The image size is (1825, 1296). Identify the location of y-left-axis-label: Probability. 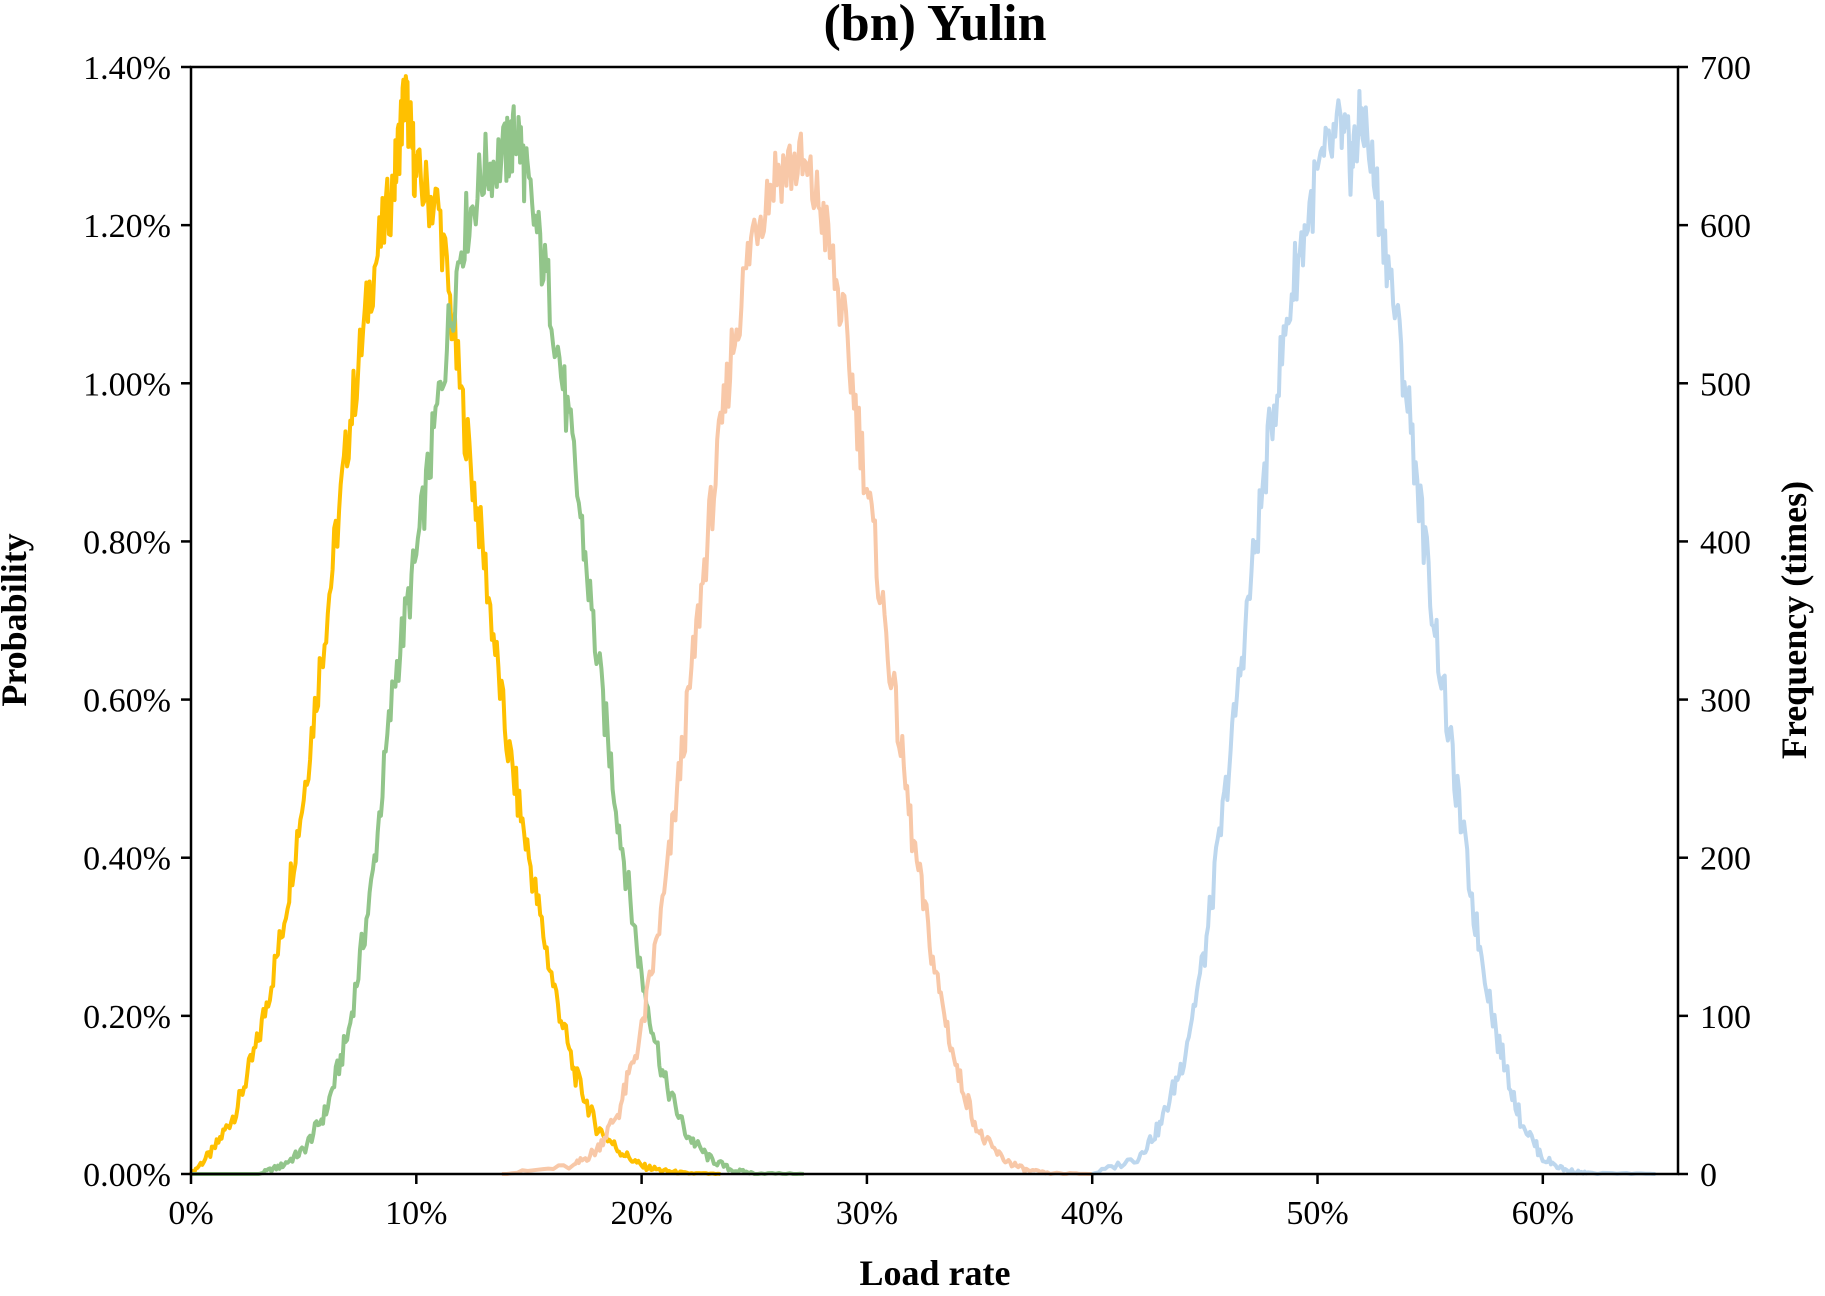
(17, 619).